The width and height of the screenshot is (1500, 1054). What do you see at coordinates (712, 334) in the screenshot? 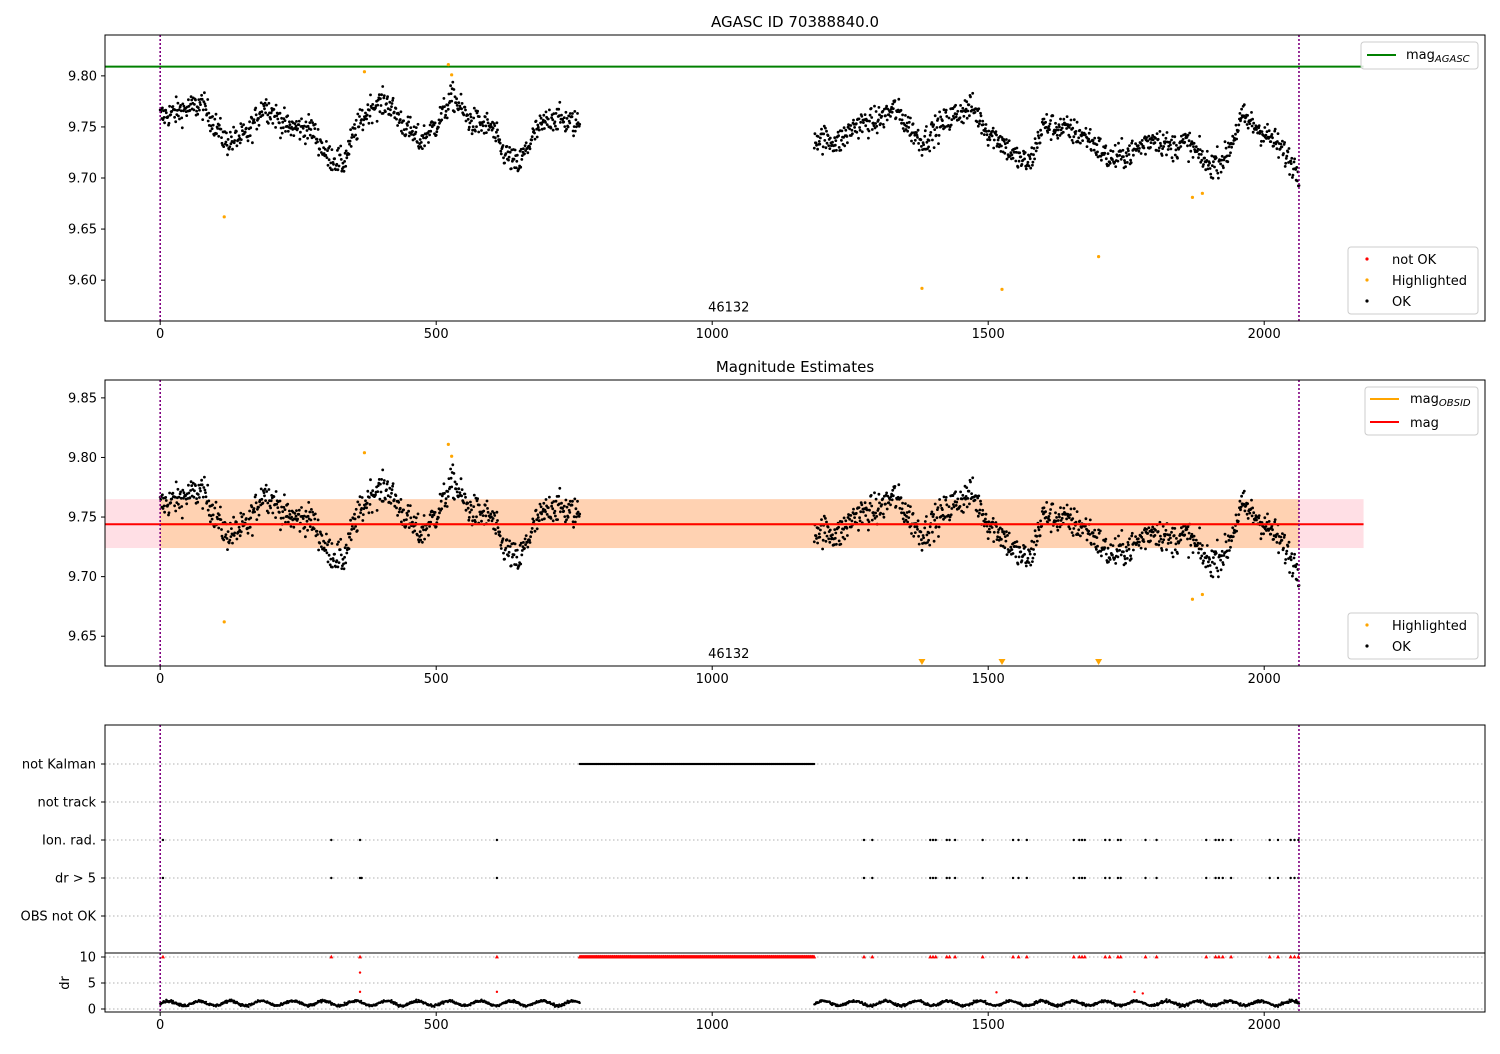
I see `x-tick-label: 1000` at bounding box center [712, 334].